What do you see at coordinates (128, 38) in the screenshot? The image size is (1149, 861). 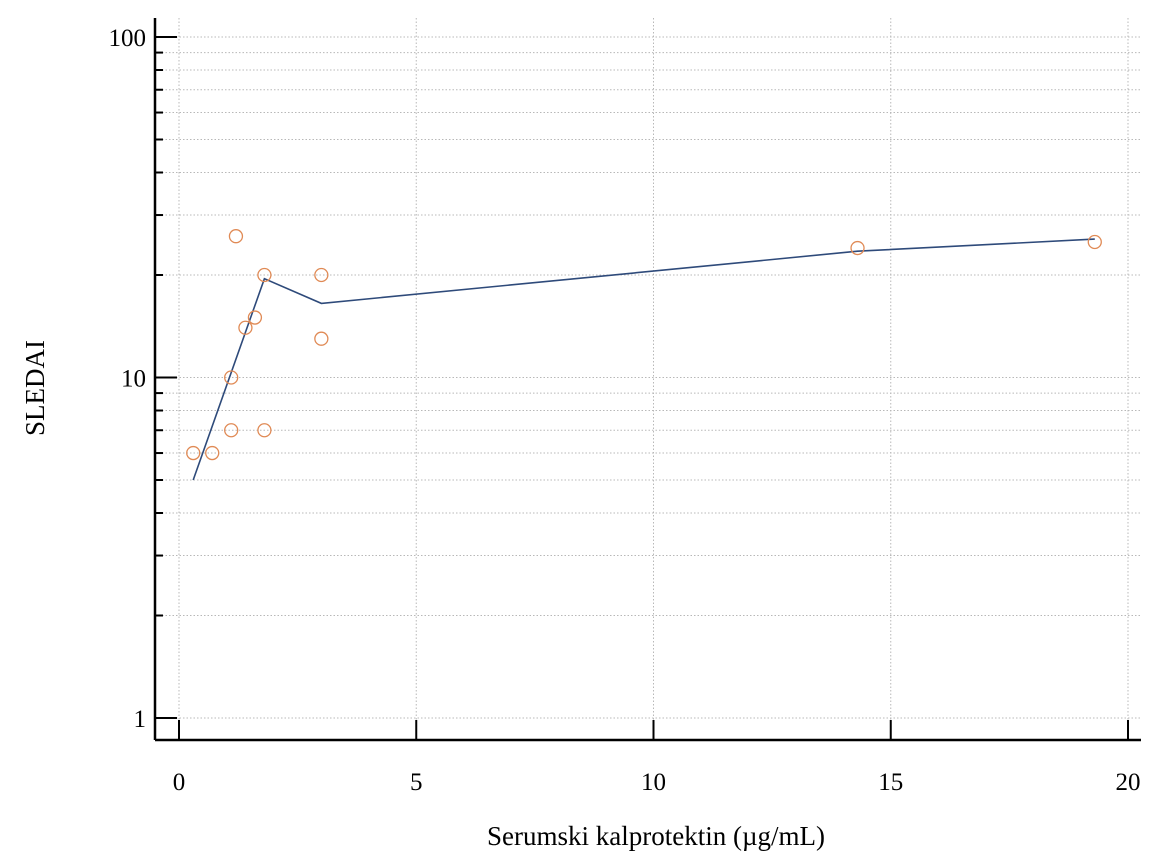 I see `y-tick-label: 100` at bounding box center [128, 38].